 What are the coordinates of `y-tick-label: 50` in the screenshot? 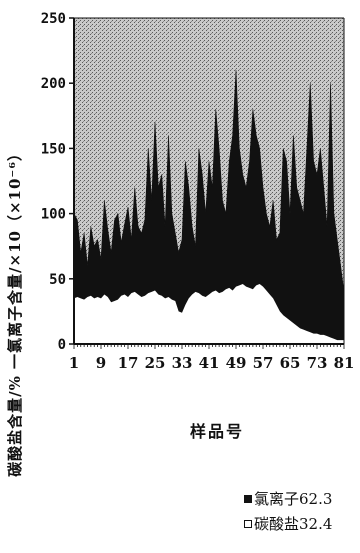 It's located at (57, 280).